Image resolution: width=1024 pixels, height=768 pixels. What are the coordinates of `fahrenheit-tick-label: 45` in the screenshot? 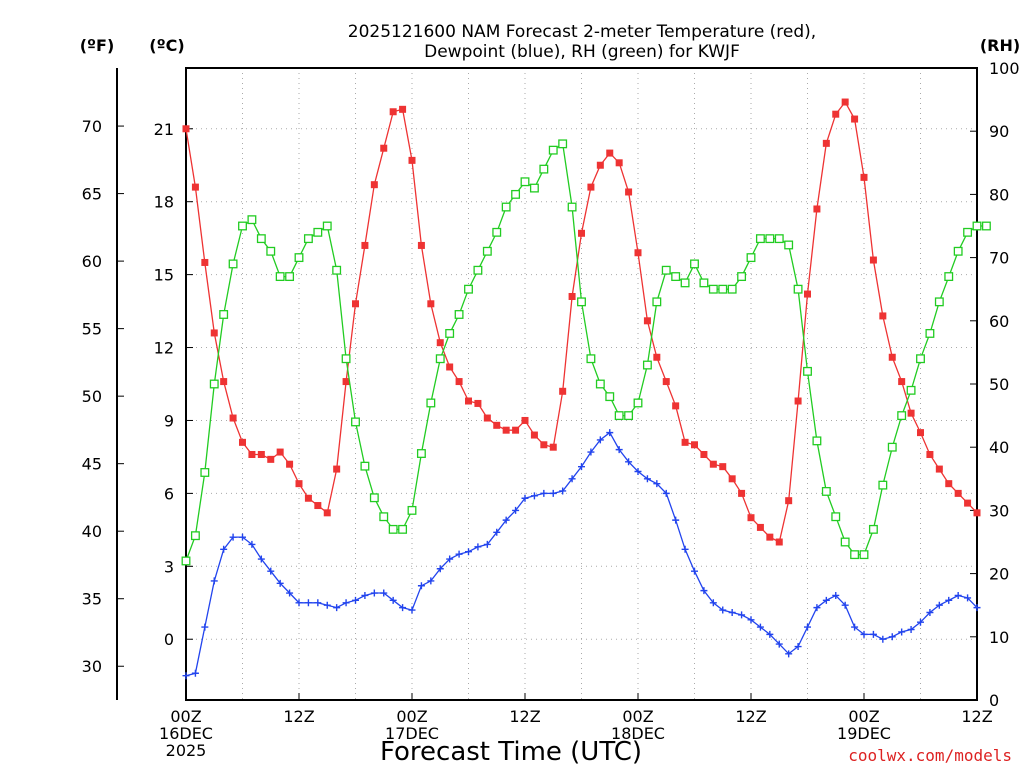 It's located at (92, 464).